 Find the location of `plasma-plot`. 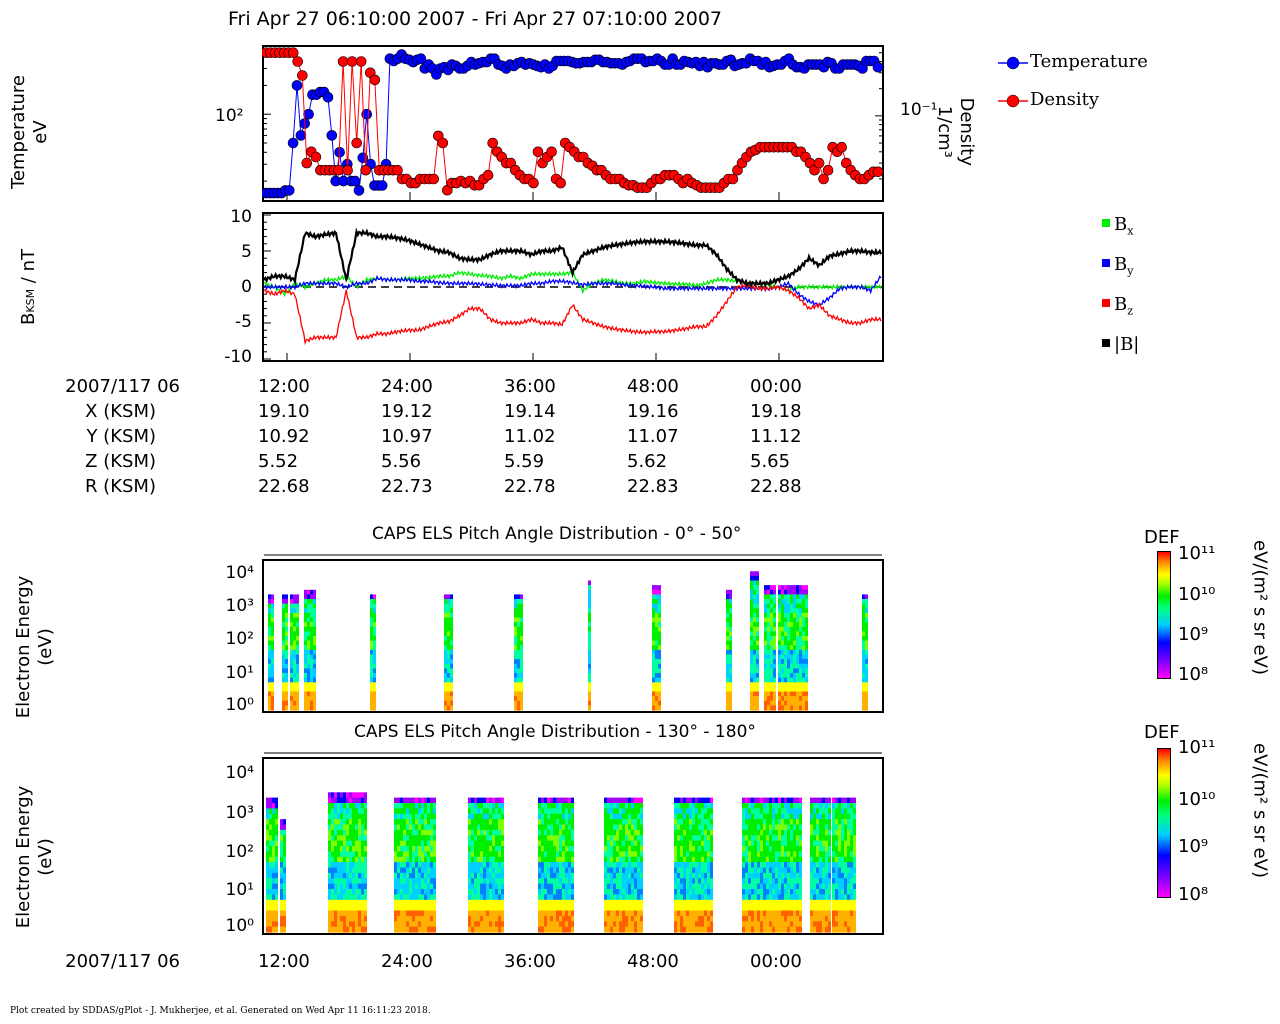

plasma-plot is located at coordinates (573, 123).